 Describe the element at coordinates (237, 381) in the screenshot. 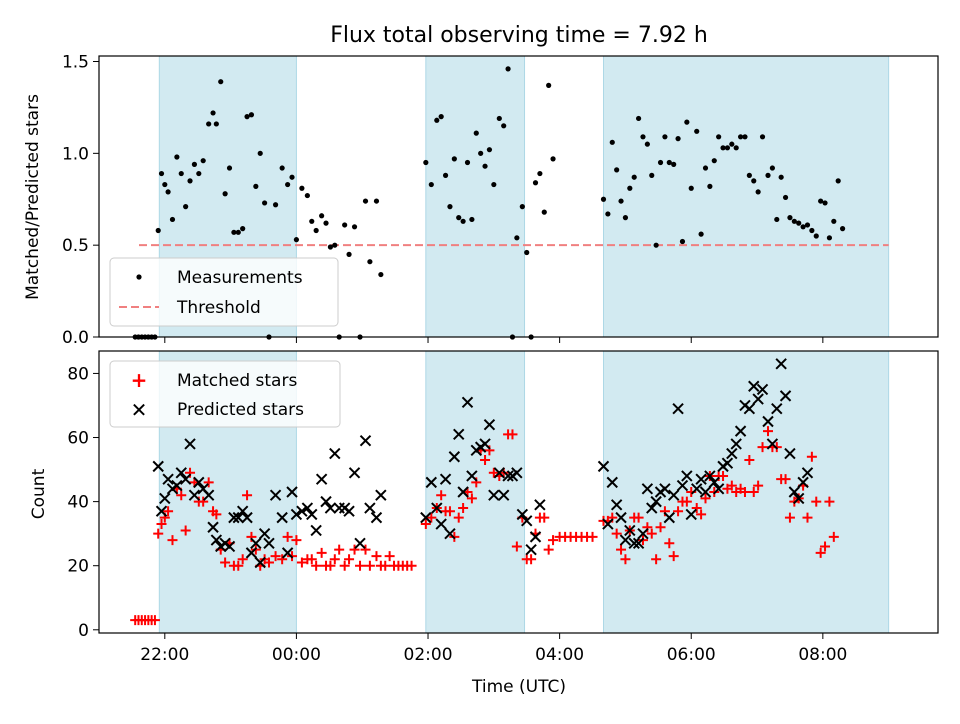

I see `legend-matched-label: Matched stars` at that location.